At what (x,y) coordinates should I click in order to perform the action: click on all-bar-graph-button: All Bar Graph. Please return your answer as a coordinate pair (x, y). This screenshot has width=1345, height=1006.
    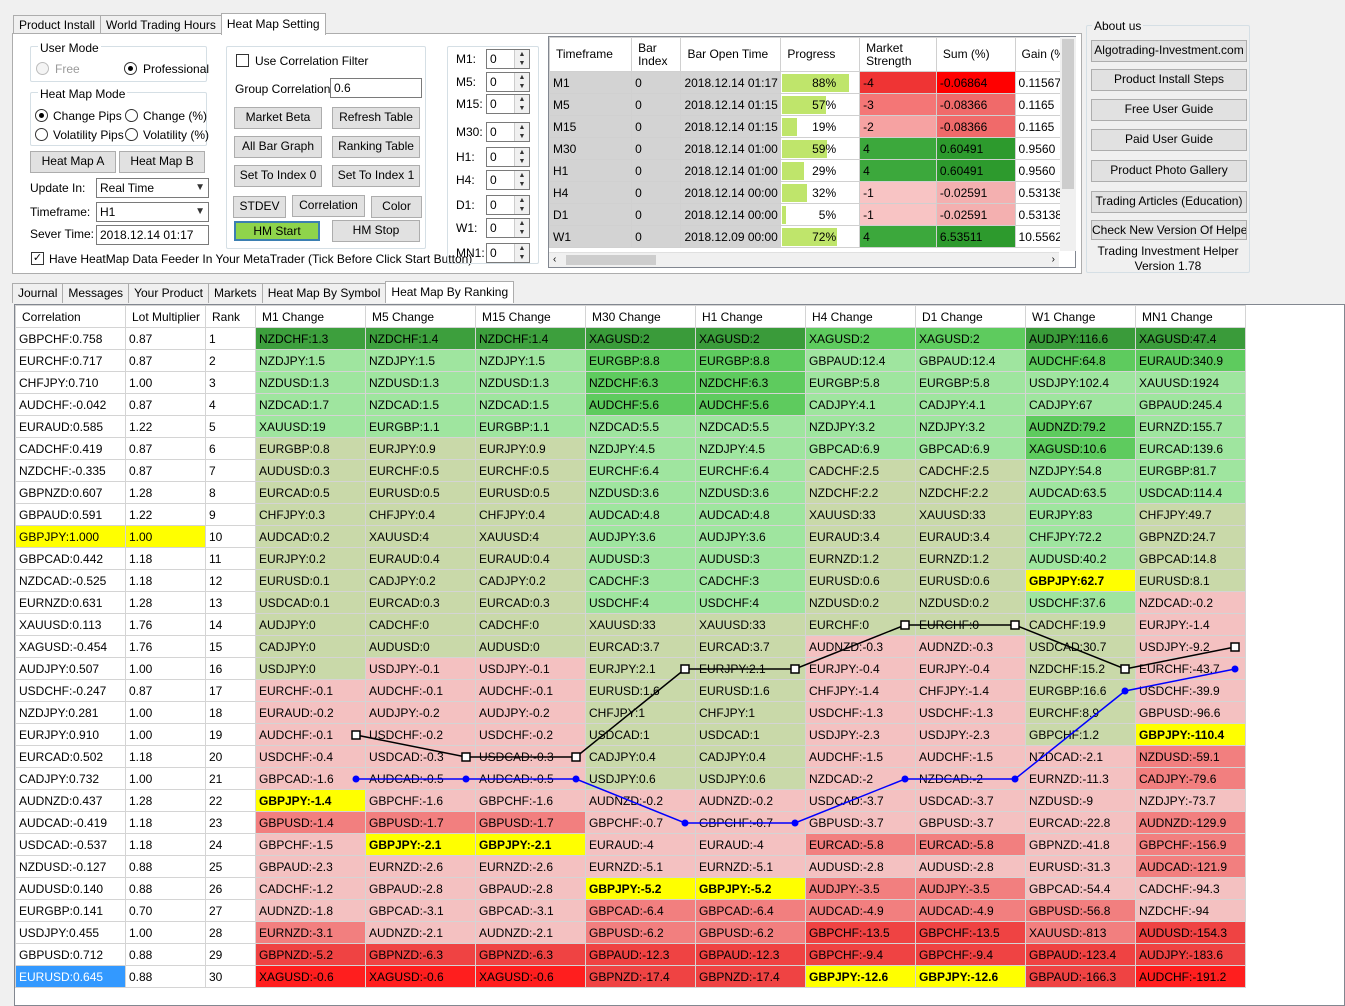
    Looking at the image, I should click on (278, 147).